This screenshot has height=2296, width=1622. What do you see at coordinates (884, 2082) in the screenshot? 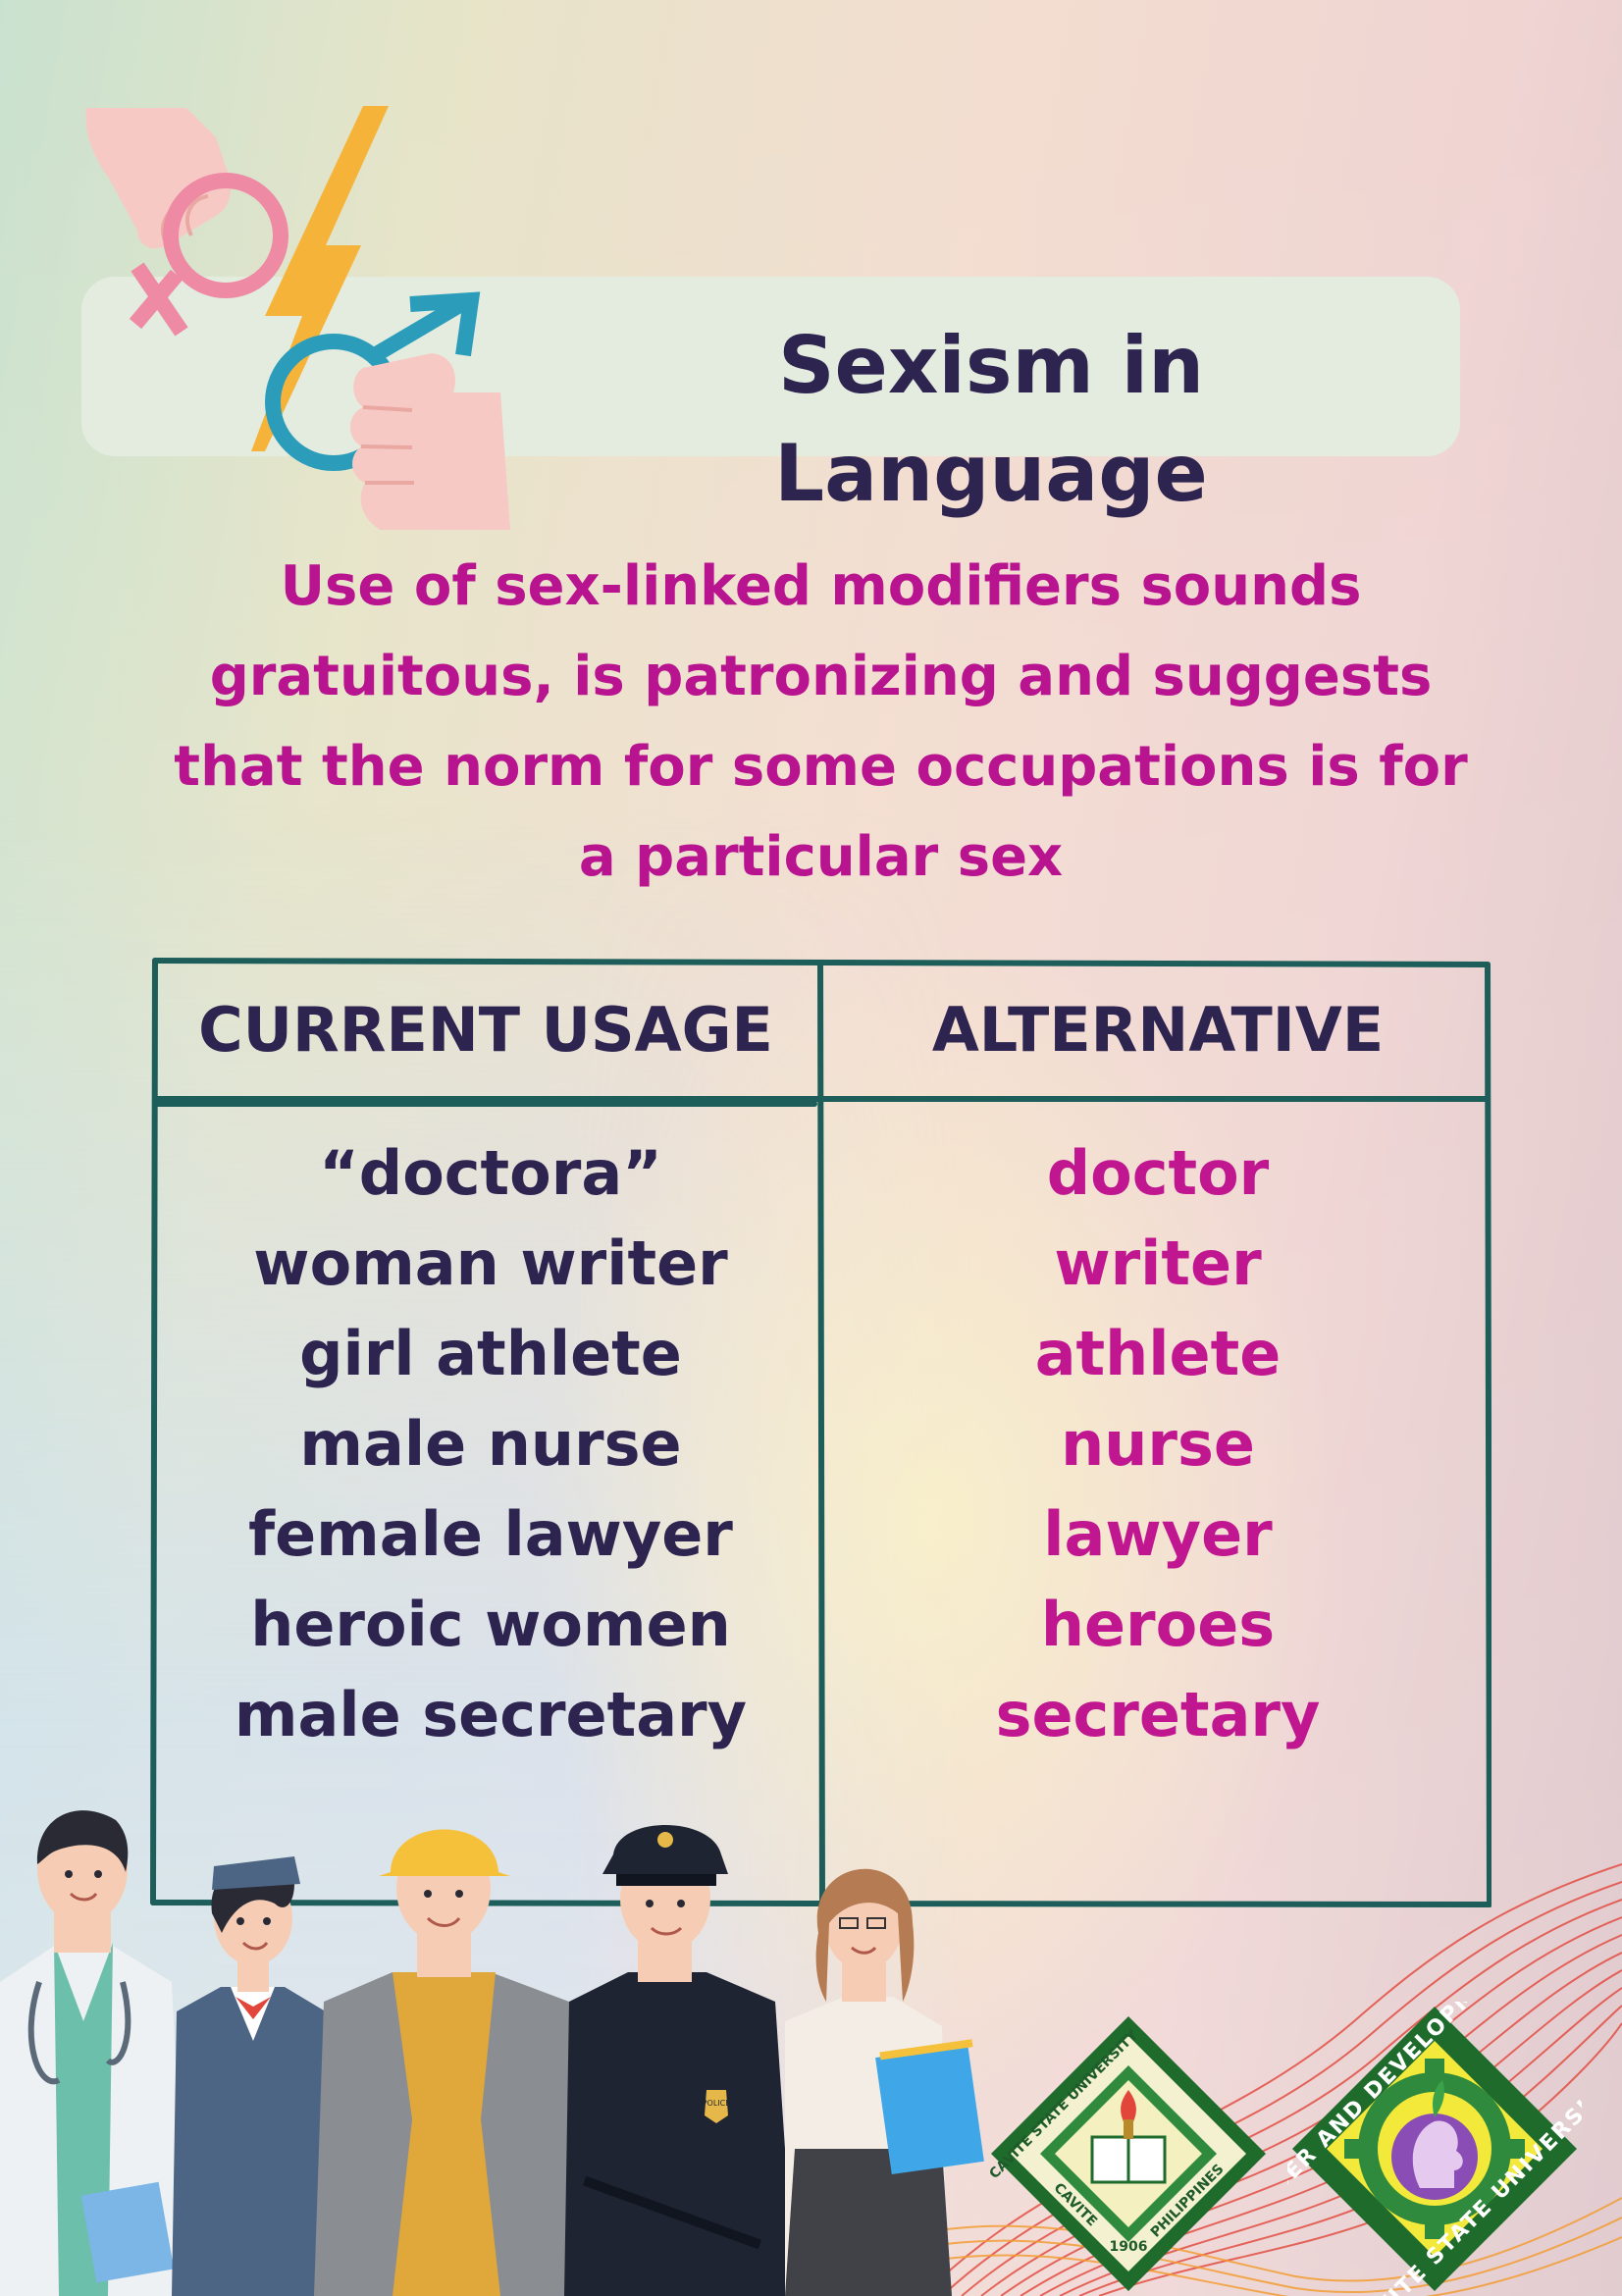
I see `teacher-figure` at bounding box center [884, 2082].